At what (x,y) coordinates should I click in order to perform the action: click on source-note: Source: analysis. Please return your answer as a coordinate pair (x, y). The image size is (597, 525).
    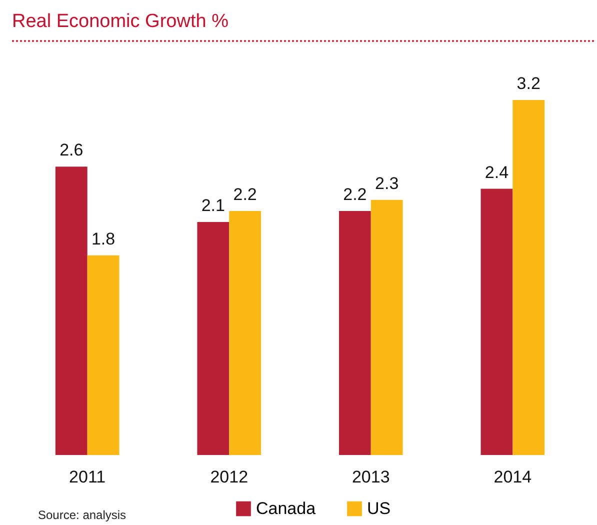
    Looking at the image, I should click on (82, 515).